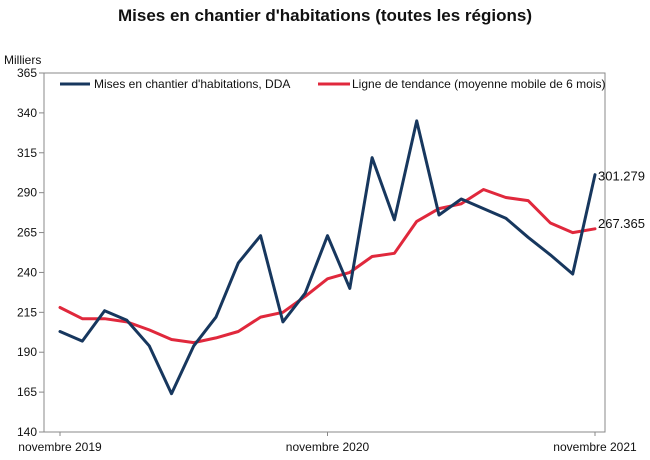 The height and width of the screenshot is (460, 650). Describe the element at coordinates (621, 223) in the screenshot. I see `end-label-trend: 267.365` at that location.